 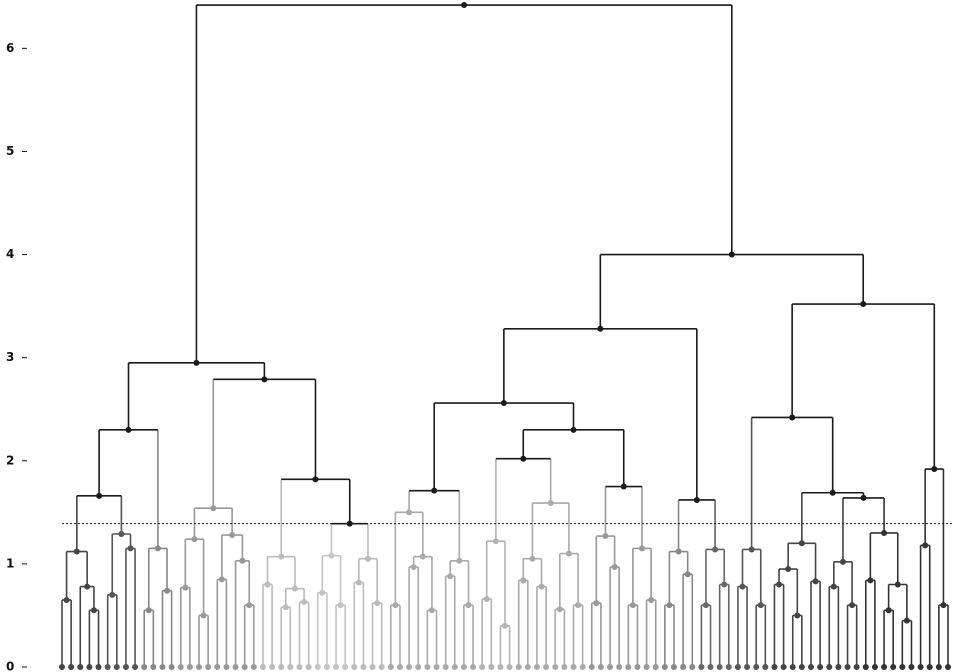 I want to click on y-tick-label: 5, so click(x=10, y=151).